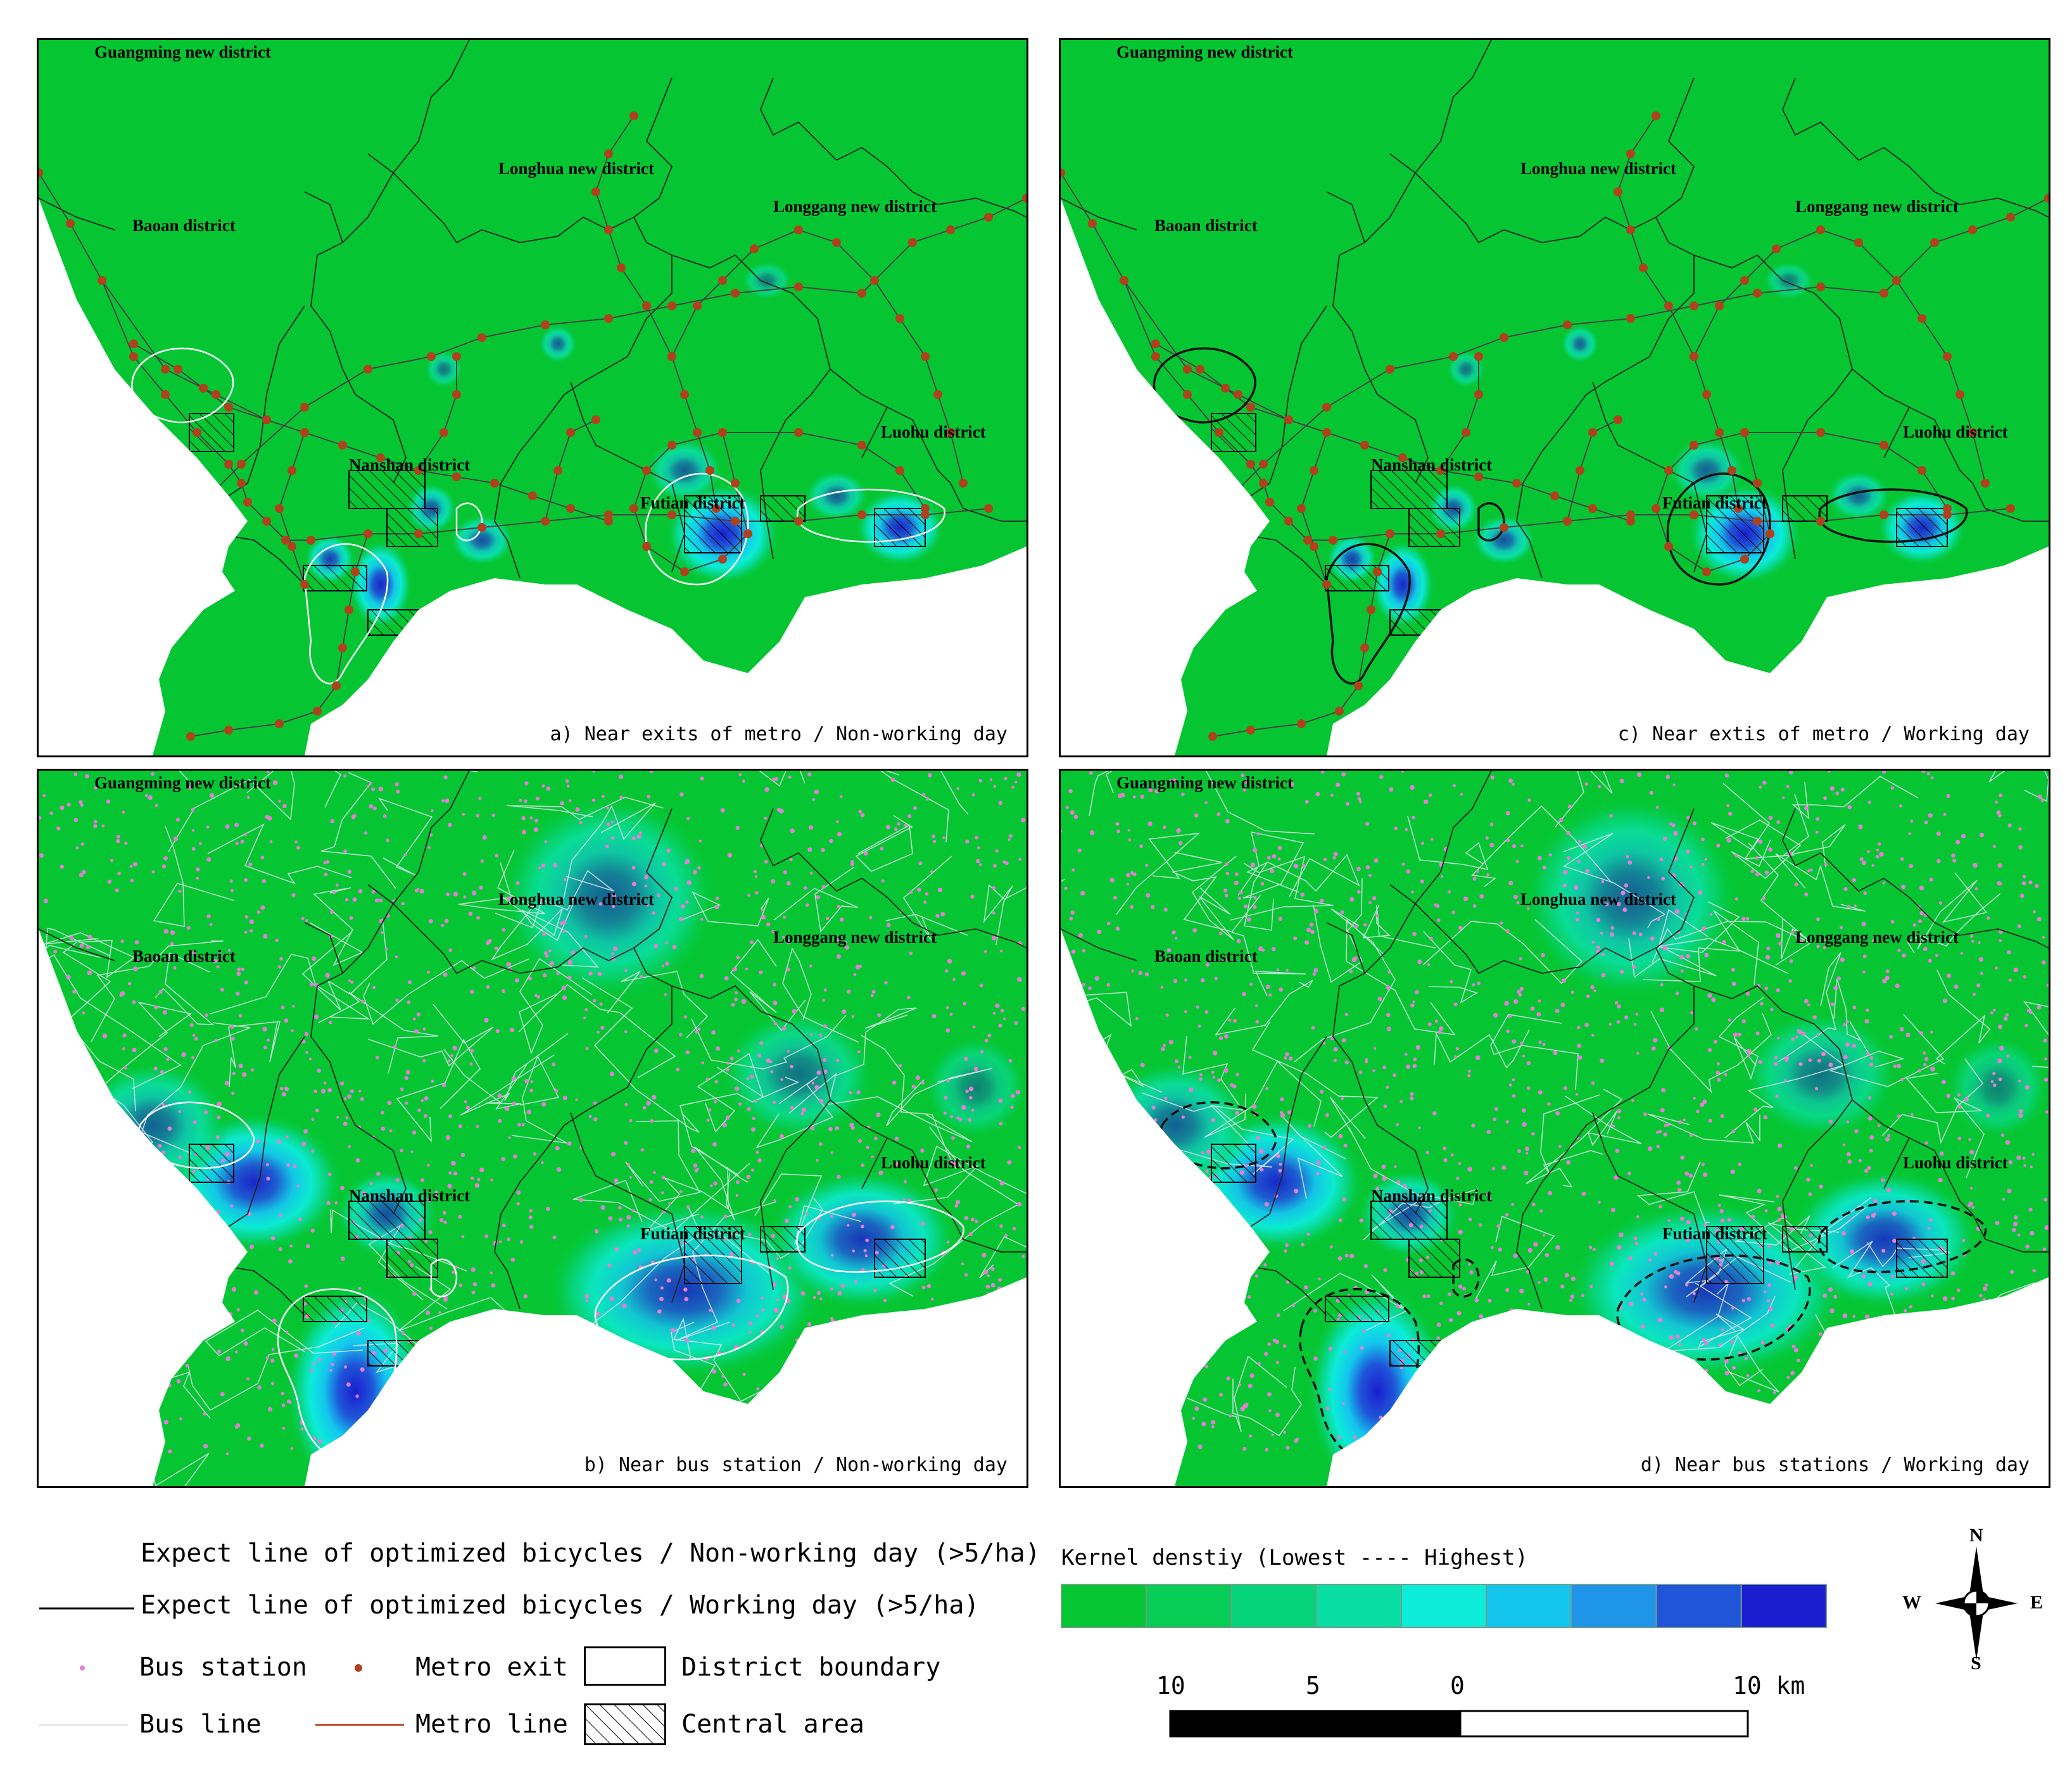 The image size is (2072, 1787). What do you see at coordinates (1357, 1309) in the screenshot?
I see `central-area` at bounding box center [1357, 1309].